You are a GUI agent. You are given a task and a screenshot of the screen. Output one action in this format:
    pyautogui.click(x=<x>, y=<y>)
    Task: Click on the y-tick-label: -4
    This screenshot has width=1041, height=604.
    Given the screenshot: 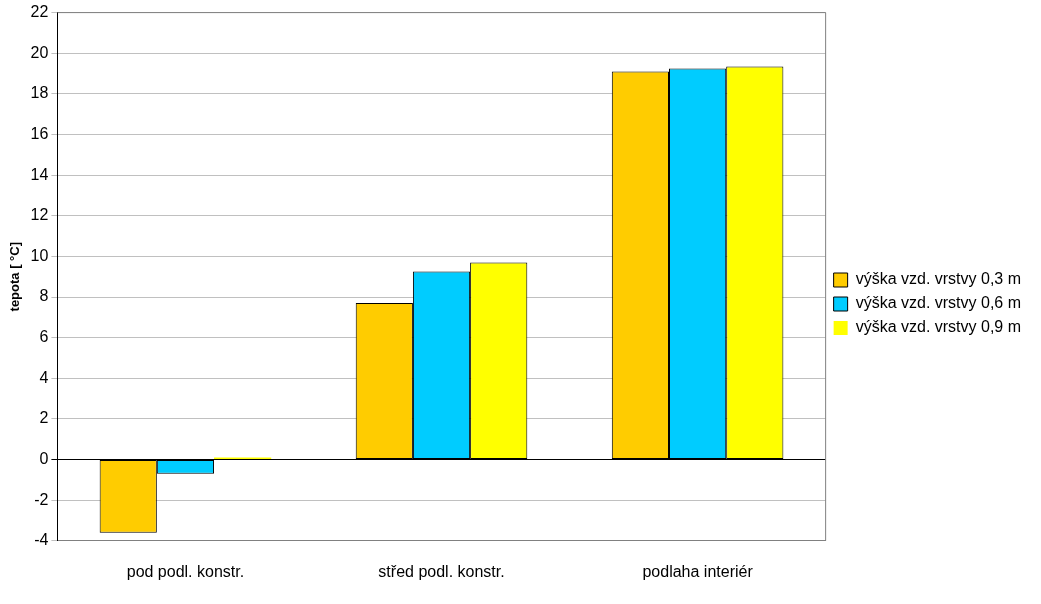 What is the action you would take?
    pyautogui.click(x=41, y=540)
    